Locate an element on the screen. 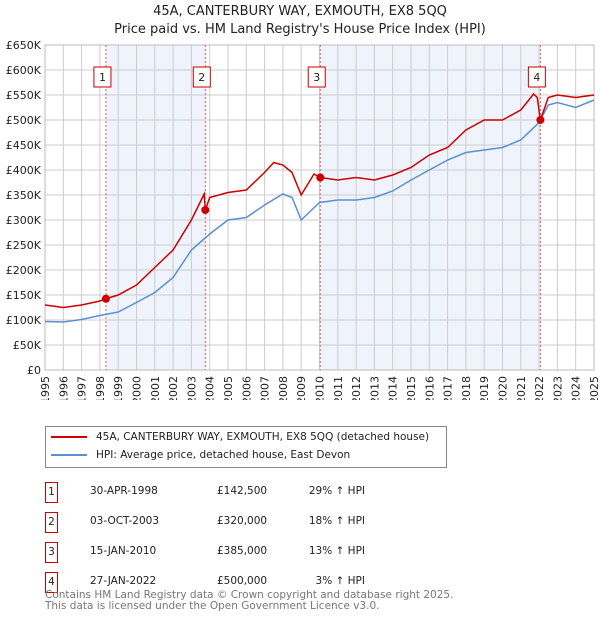 The width and height of the screenshot is (600, 620). x-tick-label: 1995 is located at coordinates (45, 388).